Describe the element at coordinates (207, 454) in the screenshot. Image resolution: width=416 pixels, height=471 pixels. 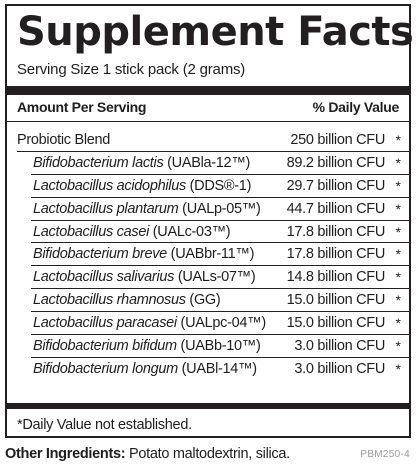
I see `other-ingredients-value: Potato maltodextrin, silica.` at that location.